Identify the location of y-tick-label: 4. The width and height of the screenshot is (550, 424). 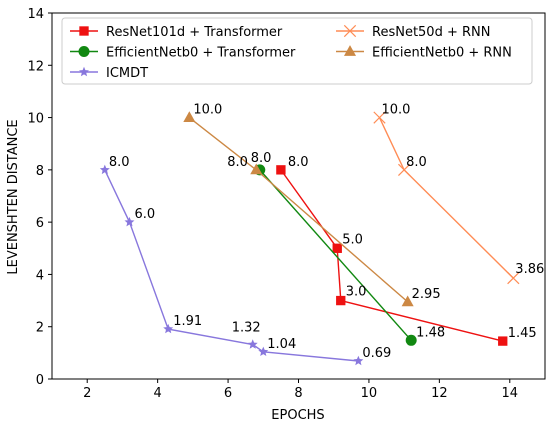
(40, 275).